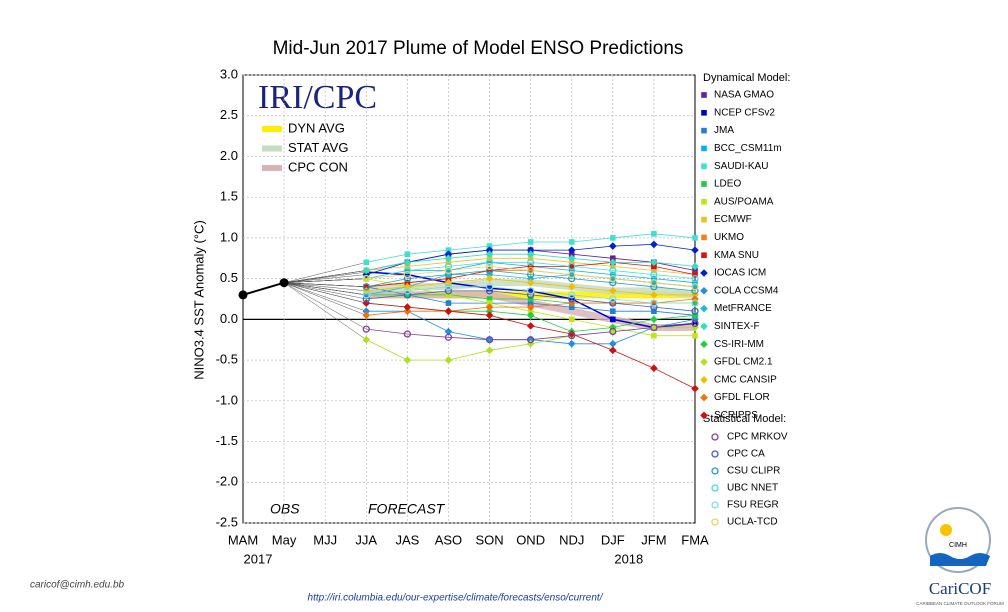 This screenshot has width=1008, height=612. What do you see at coordinates (317, 97) in the screenshot?
I see `logo-text: IRI/CPC` at bounding box center [317, 97].